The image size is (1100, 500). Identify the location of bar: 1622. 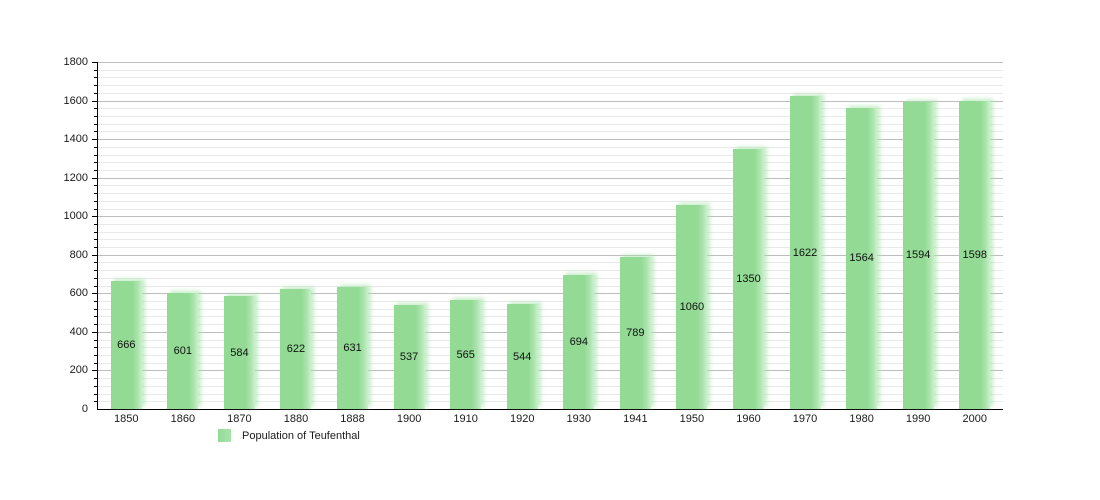
(805, 252).